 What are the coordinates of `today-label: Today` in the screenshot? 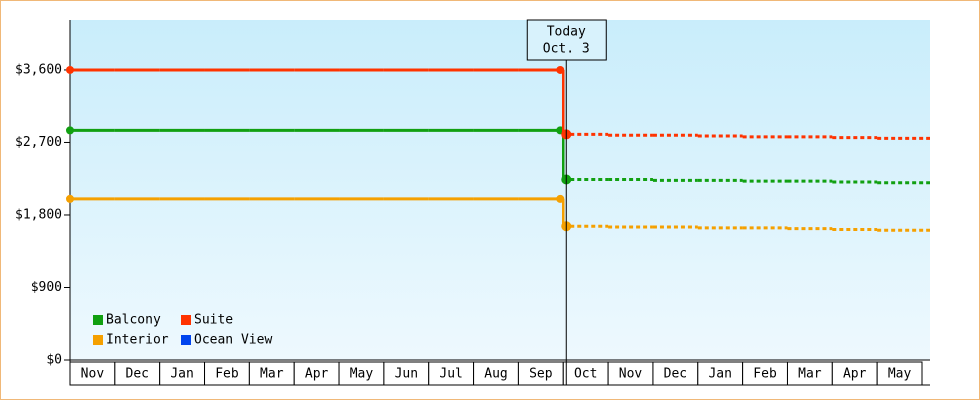 It's located at (566, 32).